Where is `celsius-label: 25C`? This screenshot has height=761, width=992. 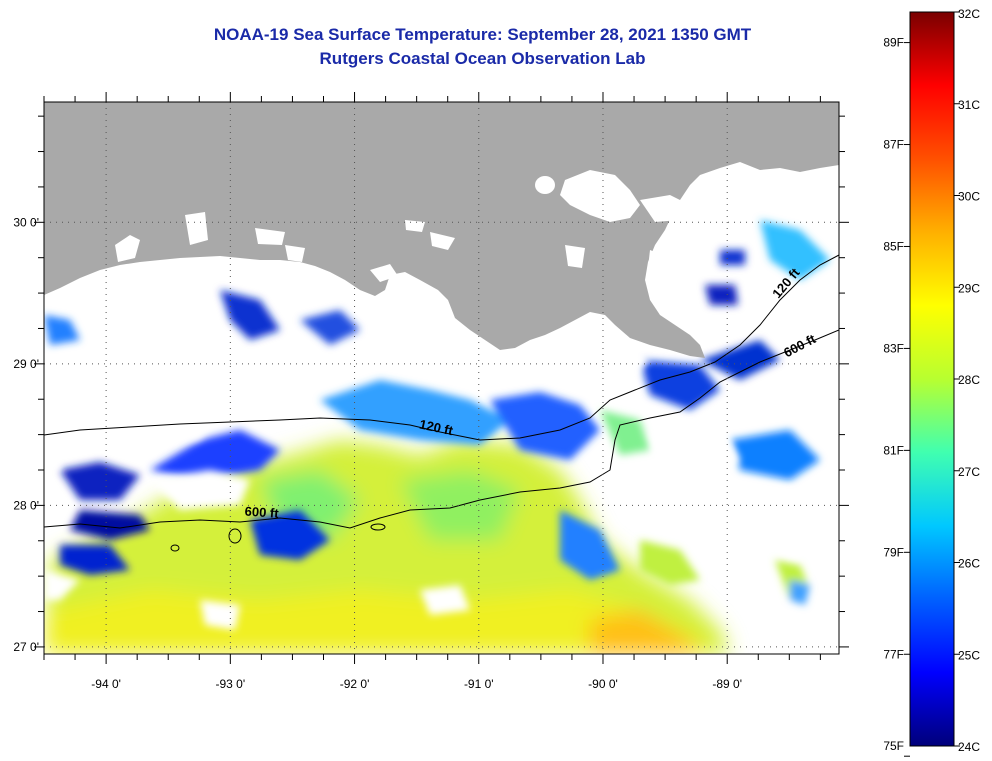 celsius-label: 25C is located at coordinates (969, 655).